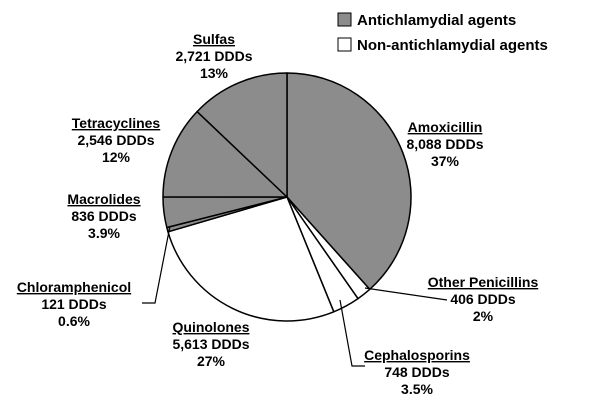 Image resolution: width=600 pixels, height=411 pixels. I want to click on legend-label-antichlamydial: Antichlamydial agents, so click(436, 20).